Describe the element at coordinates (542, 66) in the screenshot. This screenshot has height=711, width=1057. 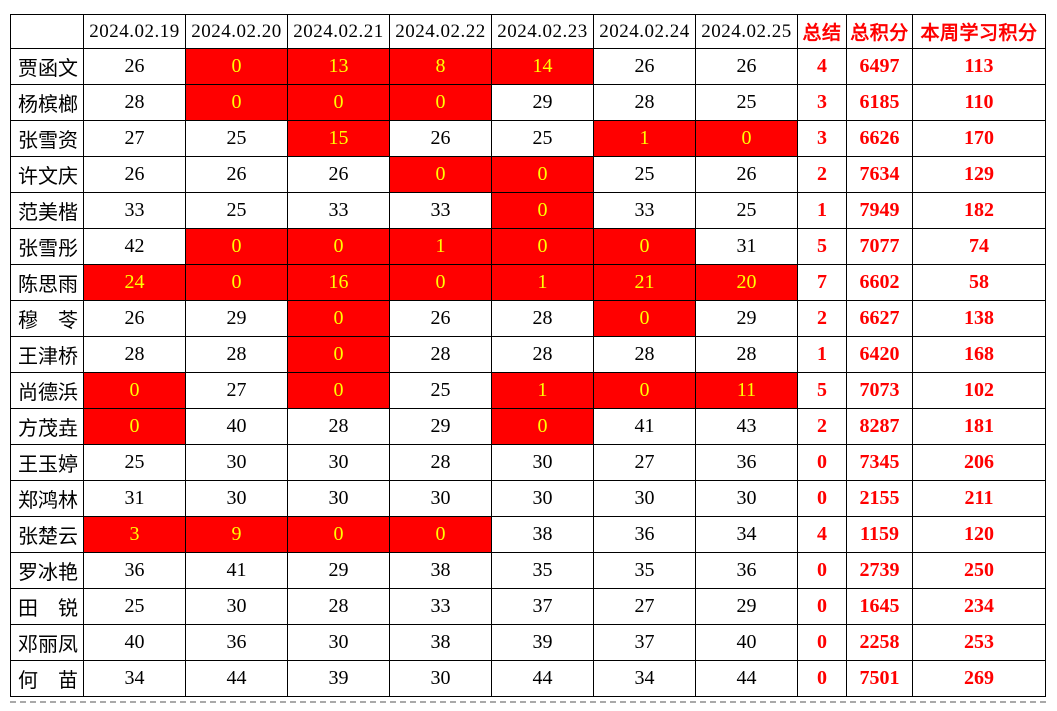
I see `day-score-cell-highlighted: 14` at that location.